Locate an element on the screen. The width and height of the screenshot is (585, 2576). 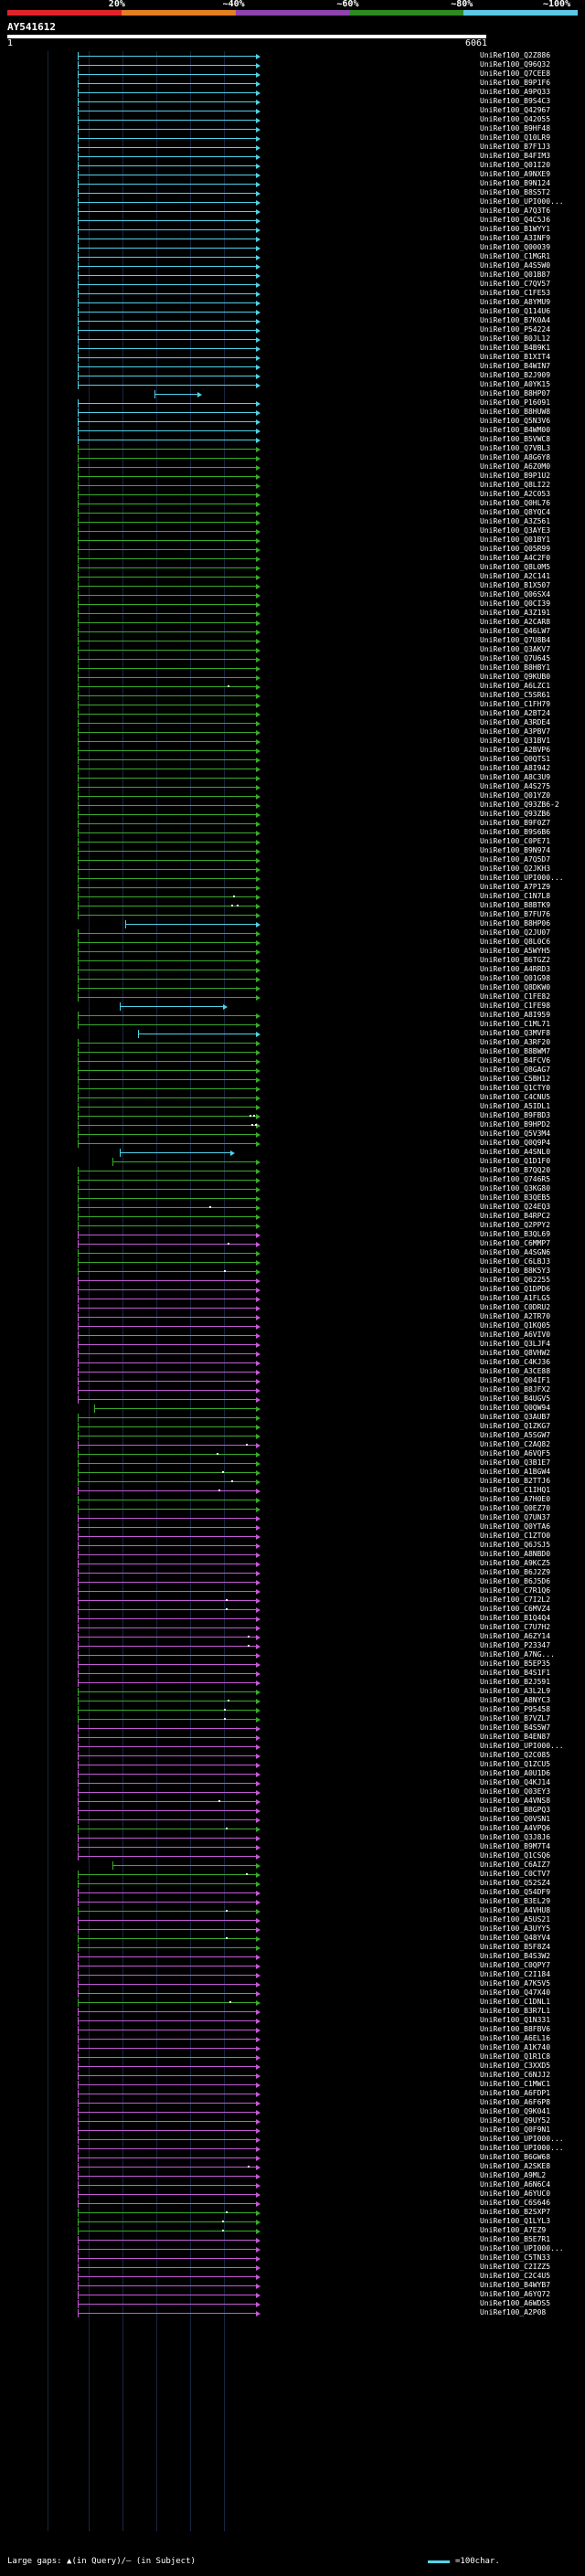
hit-label: UniRef100_C6LBJ3 is located at coordinates (515, 1261).